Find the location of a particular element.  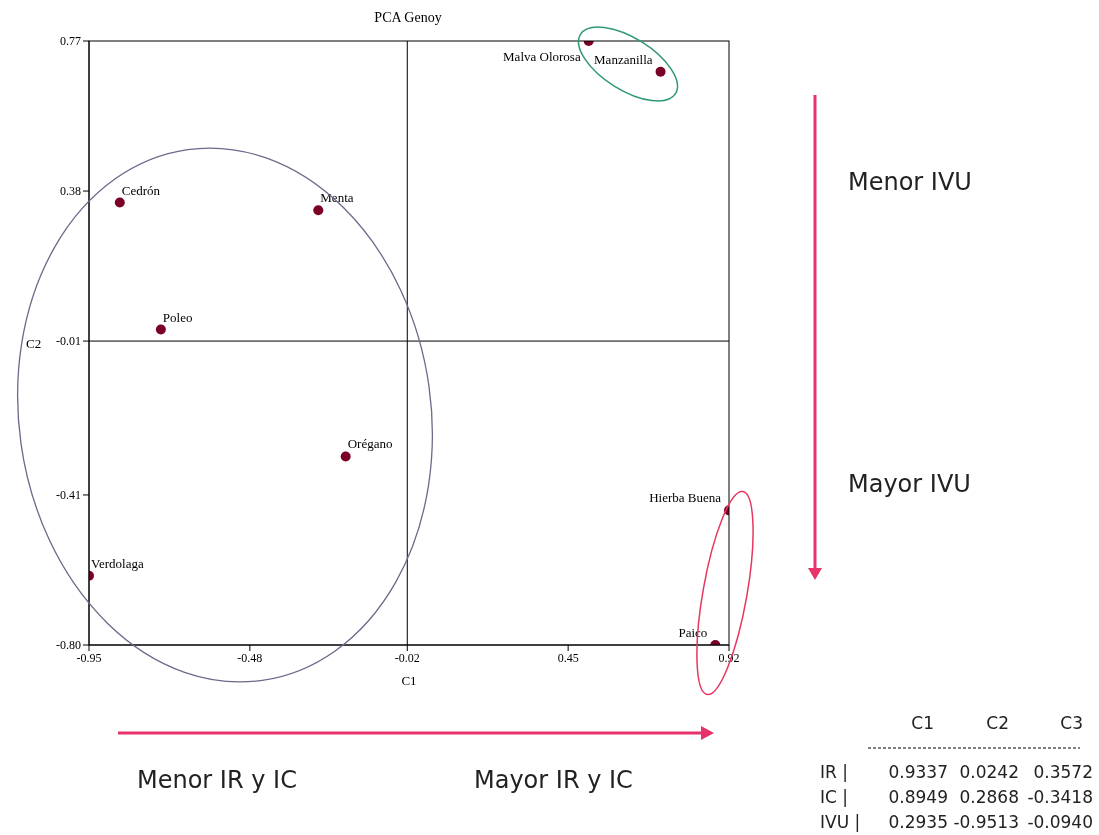

text: Mayor IR y IC is located at coordinates (553, 780).